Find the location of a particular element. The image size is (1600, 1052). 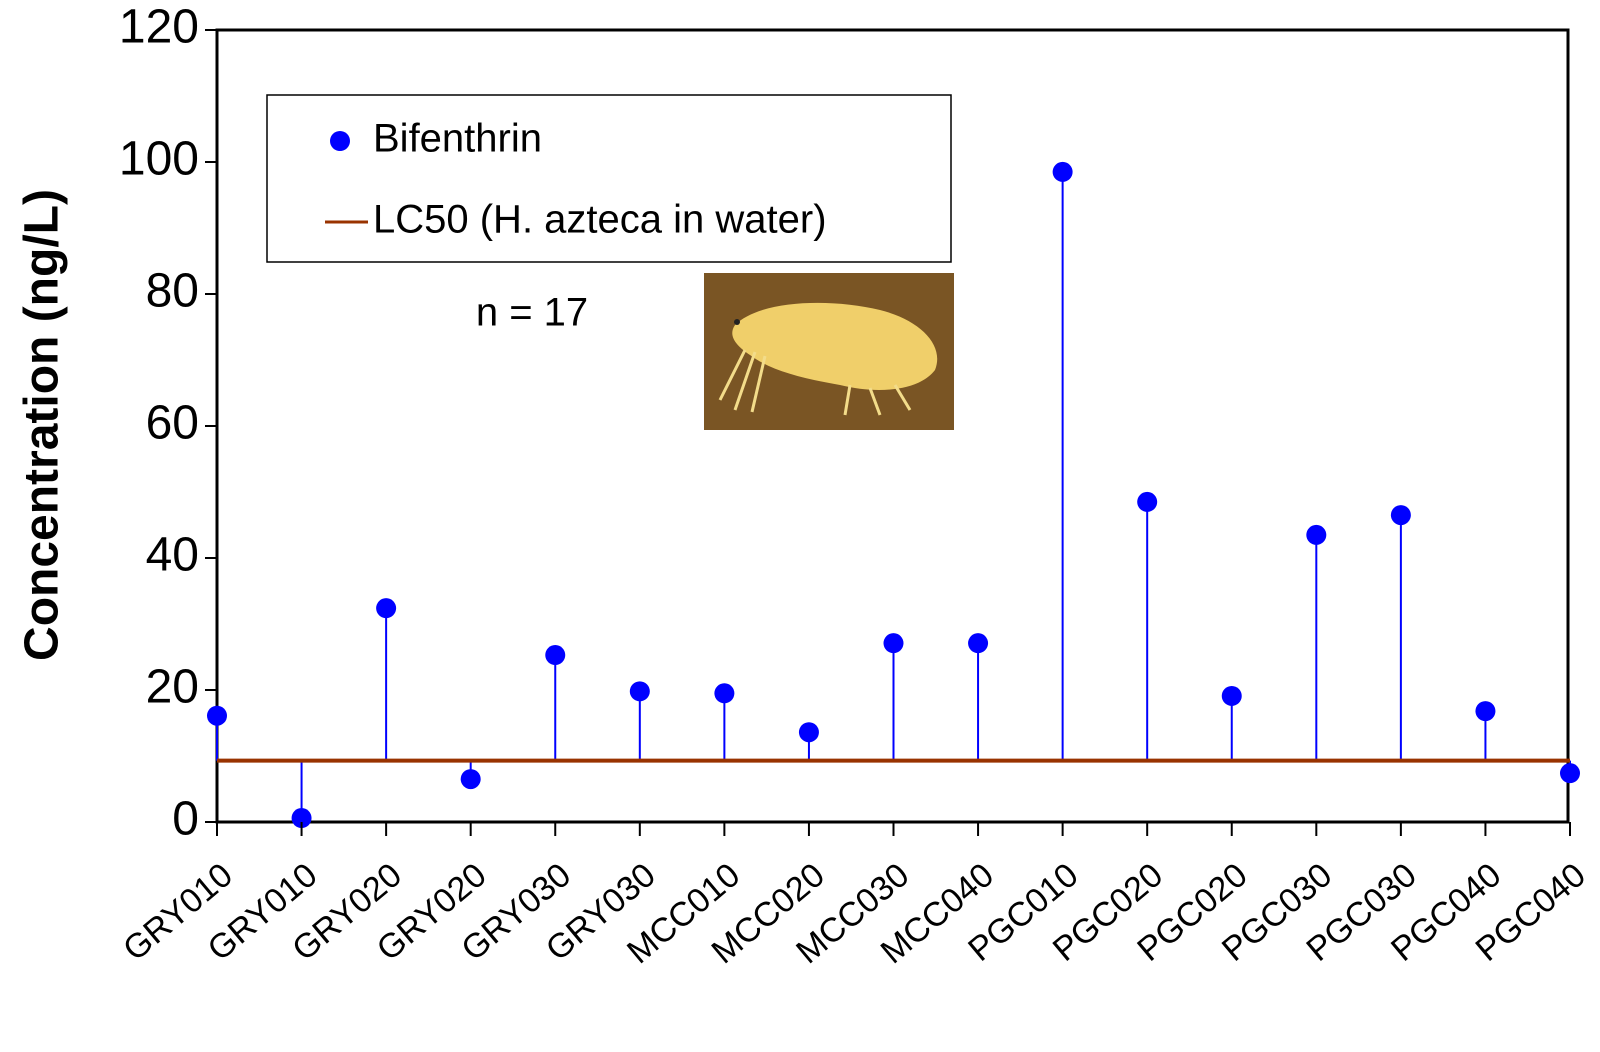

y-tick-label: 20 is located at coordinates (172, 687).